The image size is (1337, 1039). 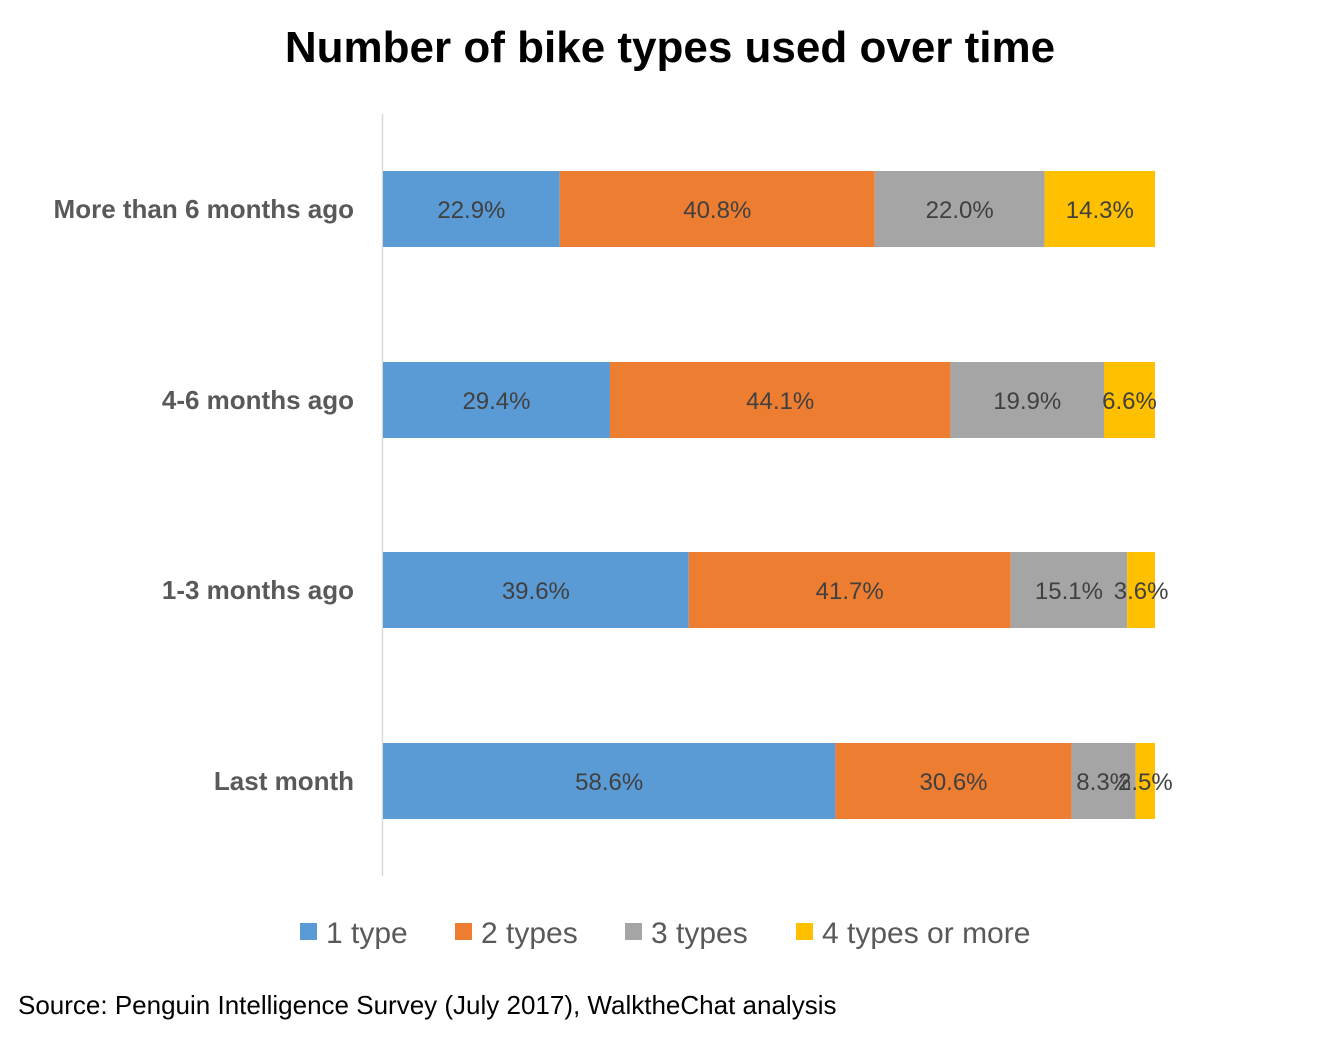 I want to click on bar-segment-1-type-last-month, so click(x=609, y=781).